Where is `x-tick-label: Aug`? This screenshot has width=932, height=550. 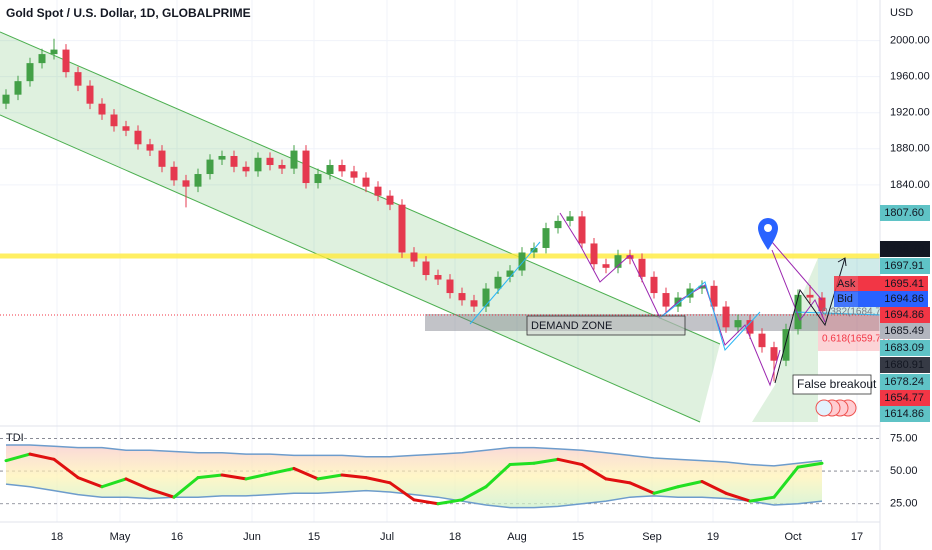 x-tick-label: Aug is located at coordinates (517, 537).